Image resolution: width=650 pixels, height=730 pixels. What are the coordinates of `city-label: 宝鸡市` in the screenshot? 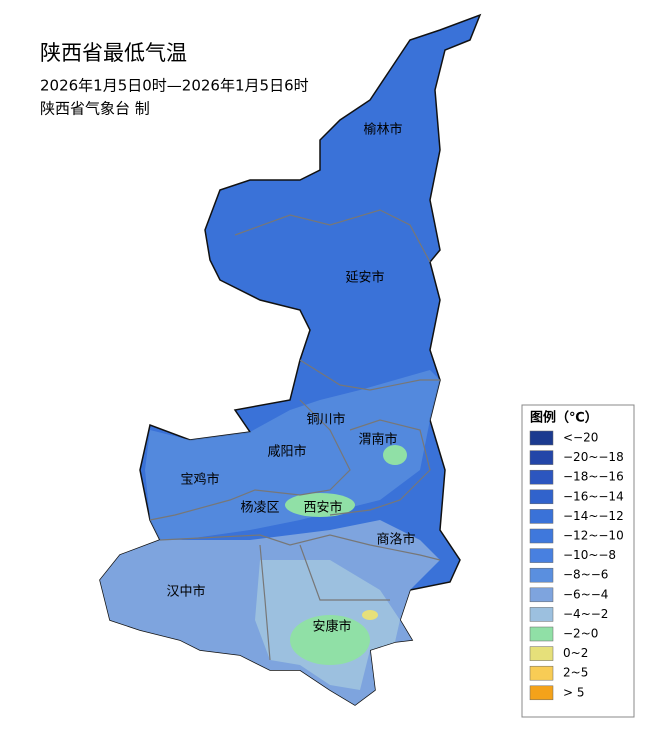 It's located at (199, 480).